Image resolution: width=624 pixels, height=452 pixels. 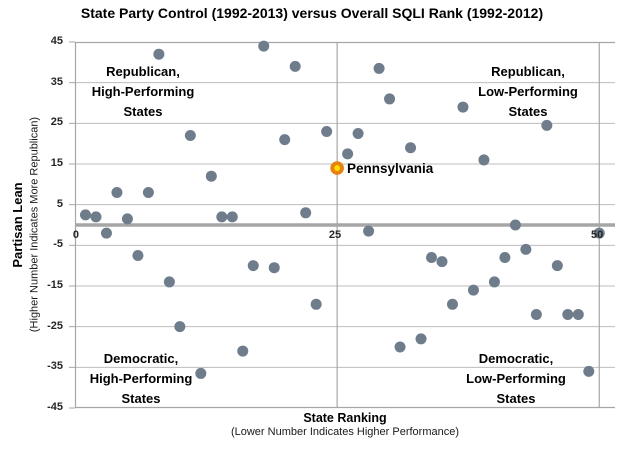 What do you see at coordinates (58, 244) in the screenshot?
I see `y-tick-label: -5` at bounding box center [58, 244].